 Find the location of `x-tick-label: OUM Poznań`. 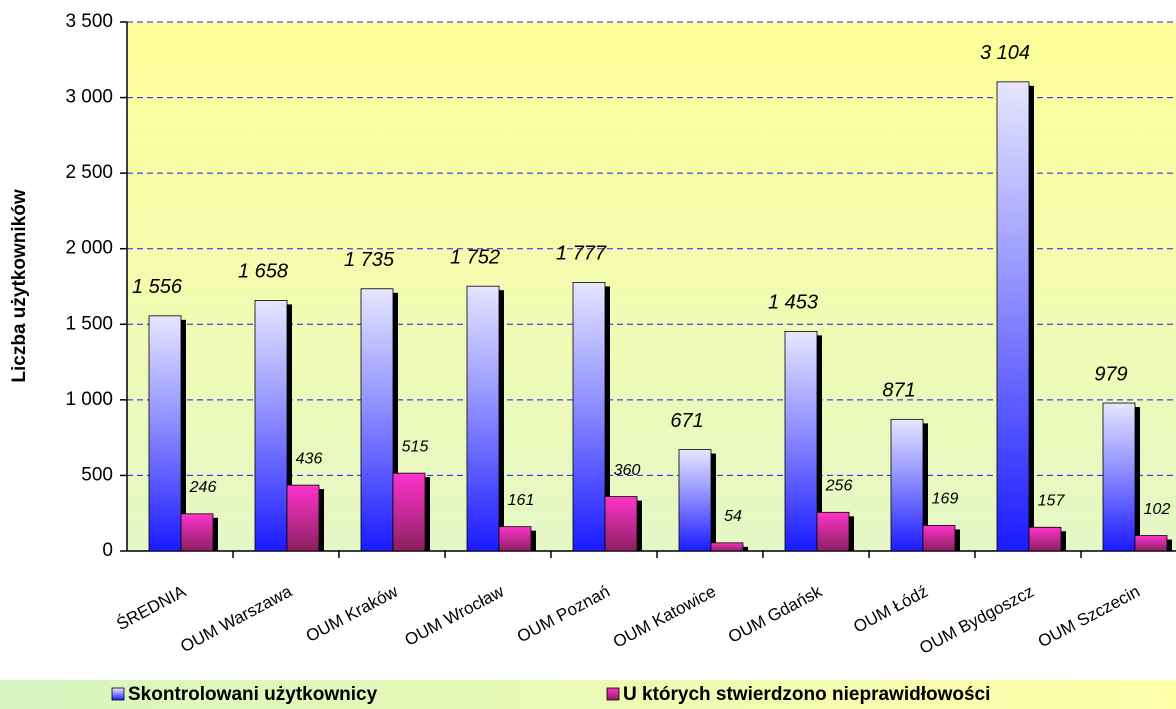

x-tick-label: OUM Poznań is located at coordinates (563, 614).